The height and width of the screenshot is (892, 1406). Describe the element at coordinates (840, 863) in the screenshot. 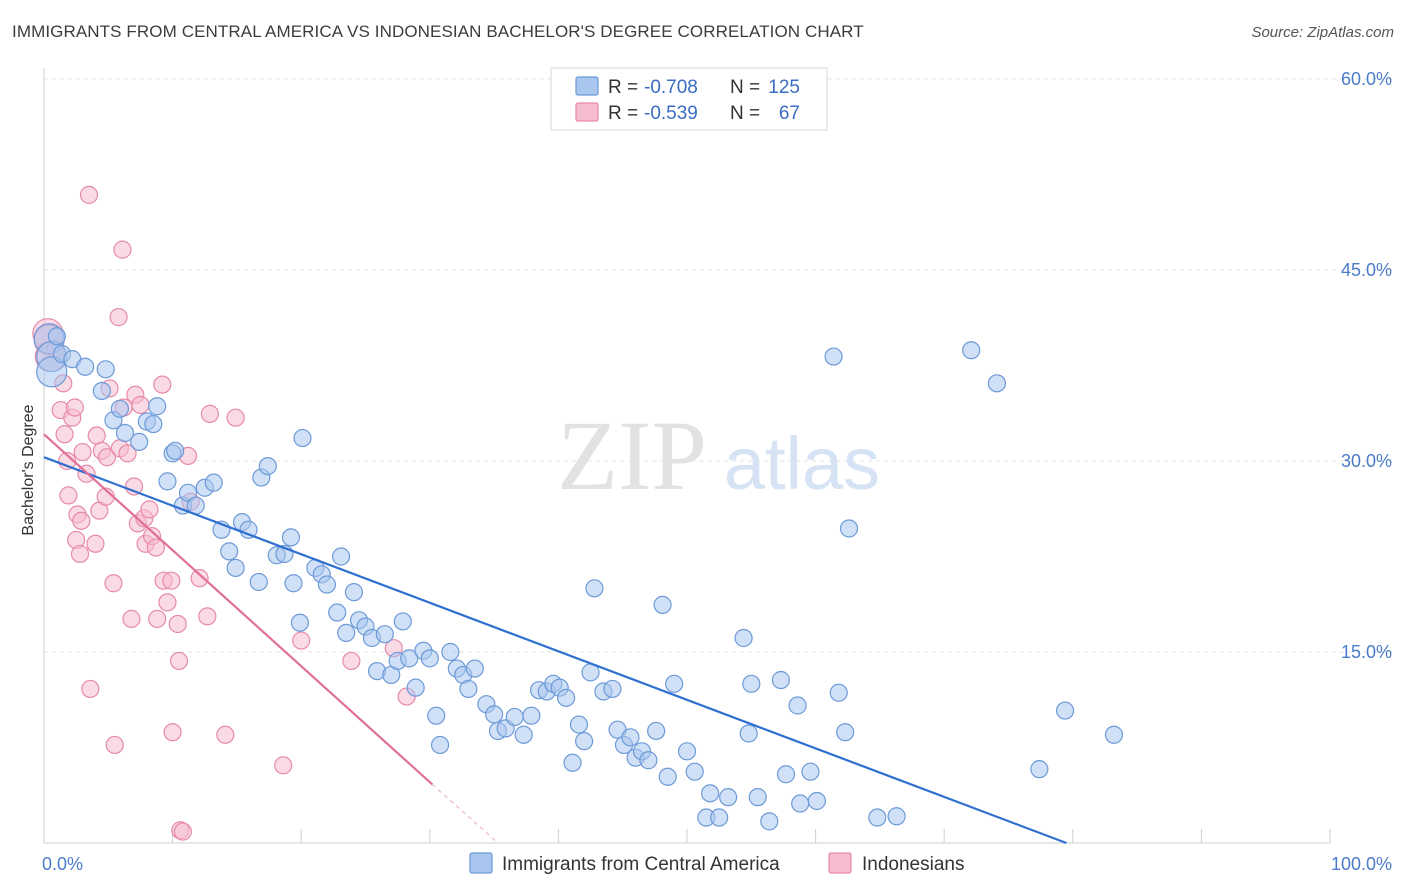

I see `bottom-legend-swatch-pink` at that location.